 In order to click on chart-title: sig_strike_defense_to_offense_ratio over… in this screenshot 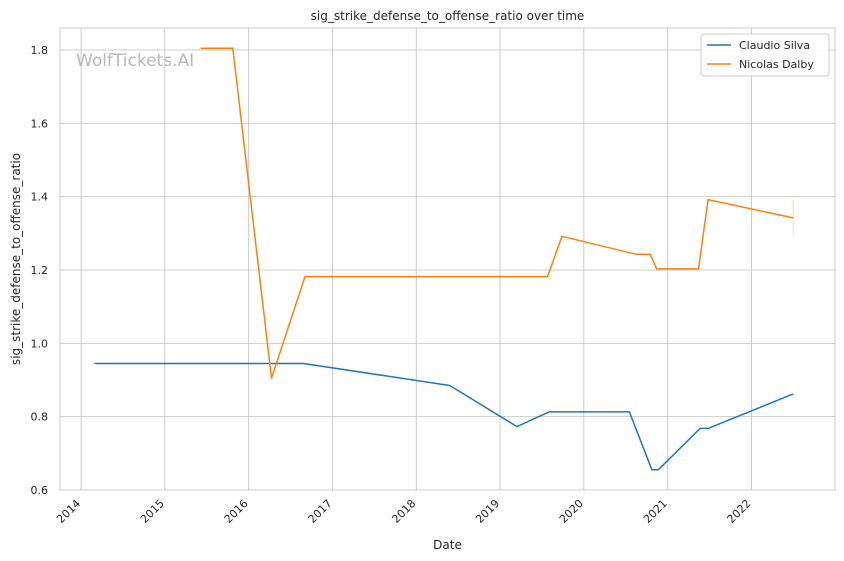, I will do `click(448, 16)`.